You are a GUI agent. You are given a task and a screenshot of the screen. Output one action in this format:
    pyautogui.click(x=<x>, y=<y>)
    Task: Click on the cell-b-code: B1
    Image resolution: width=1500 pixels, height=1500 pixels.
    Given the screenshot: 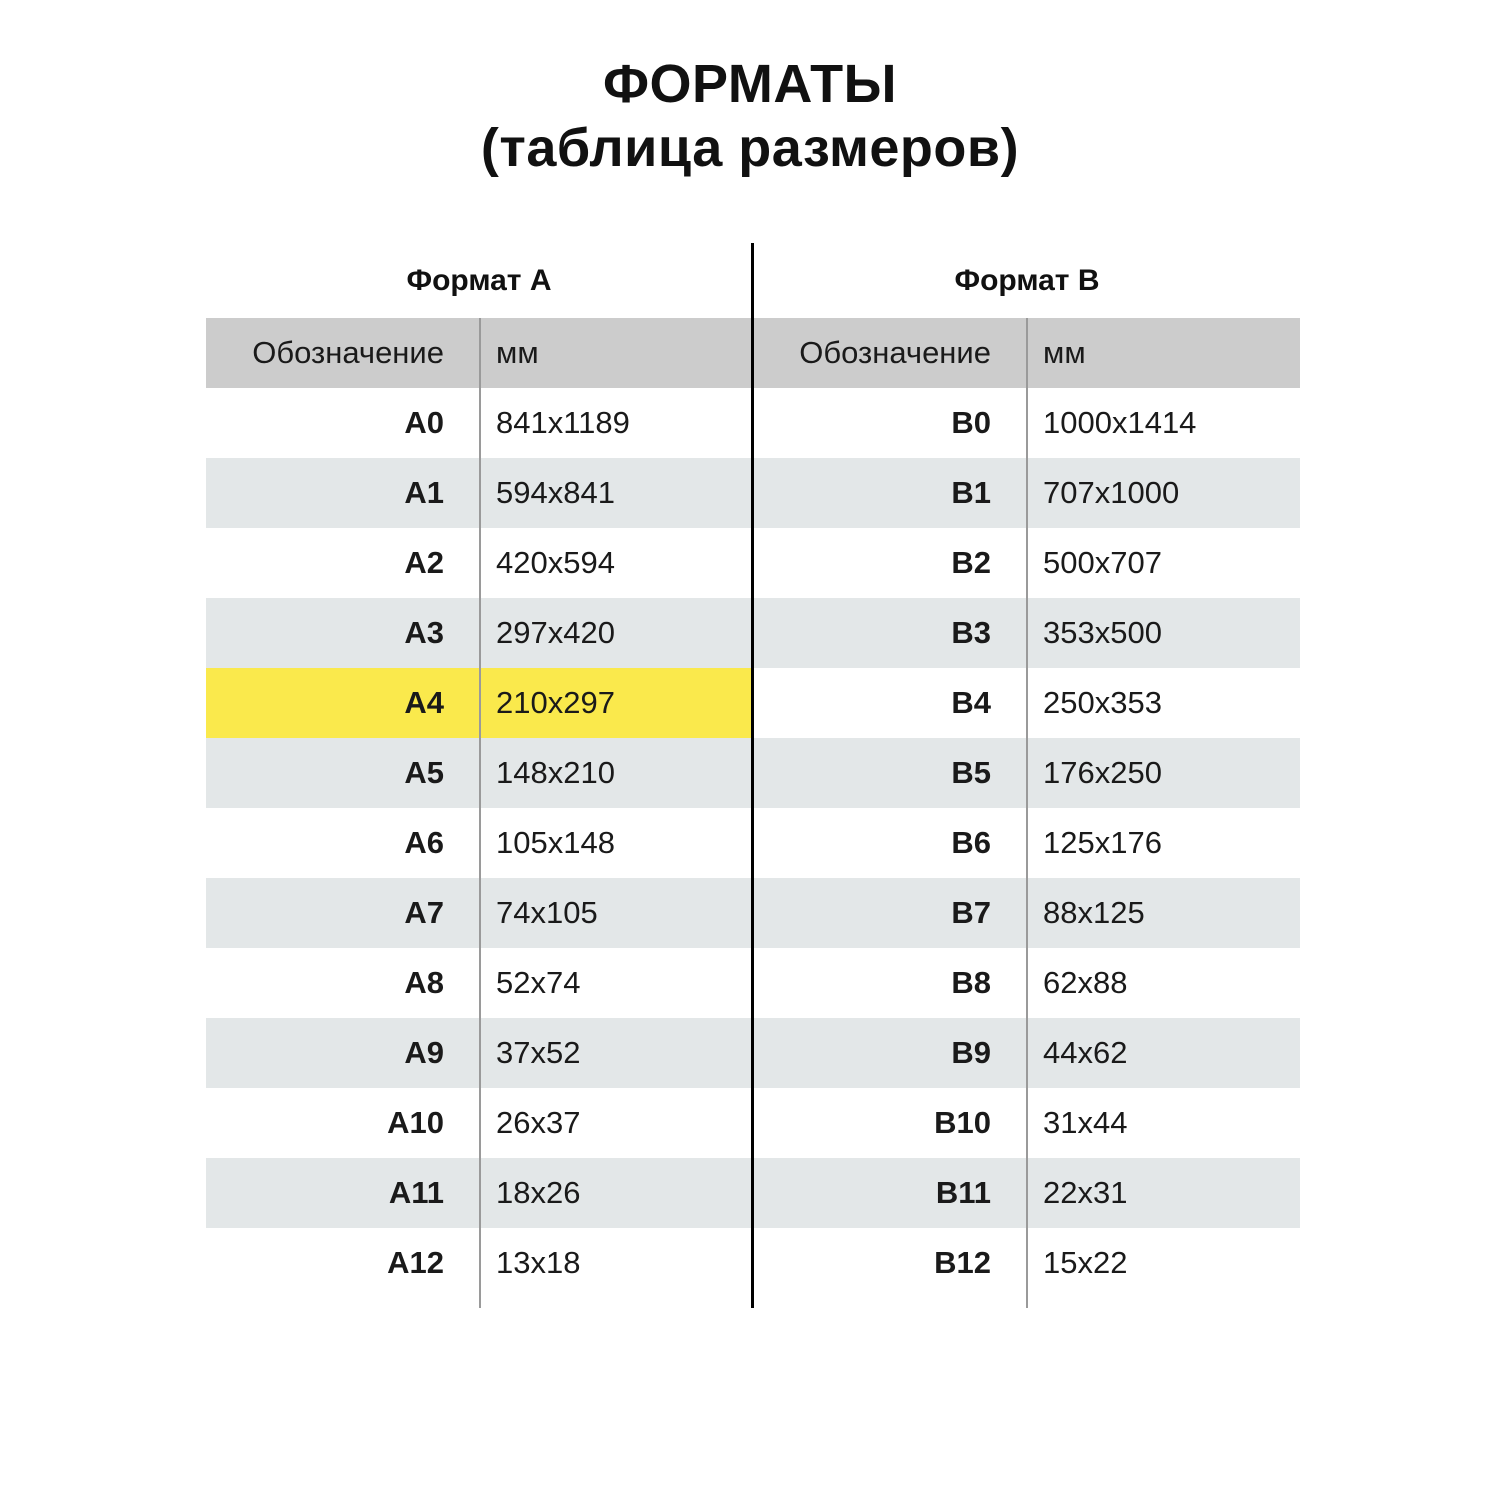 What is the action you would take?
    pyautogui.click(x=971, y=492)
    